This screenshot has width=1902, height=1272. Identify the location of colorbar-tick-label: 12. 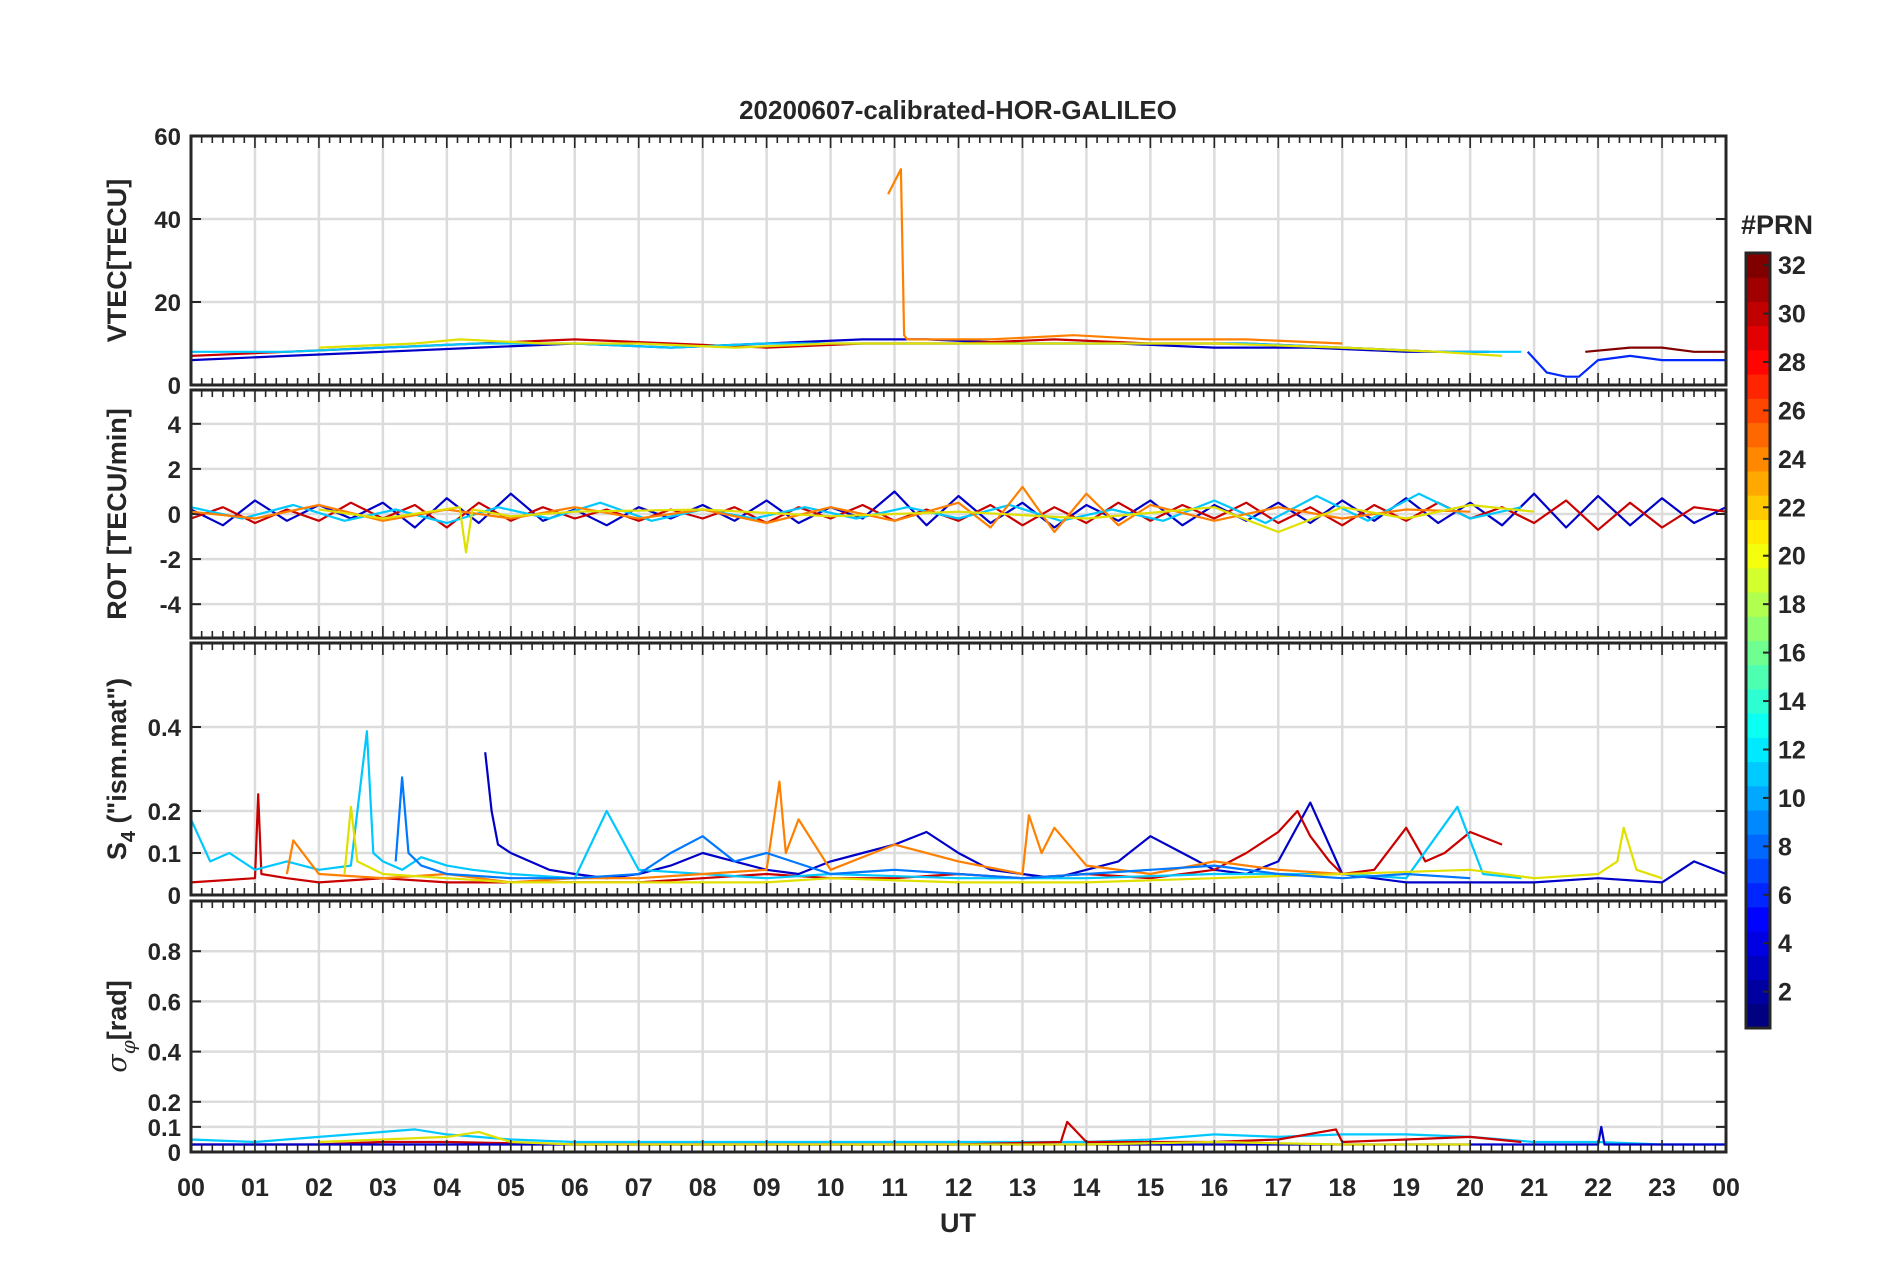
(1792, 750).